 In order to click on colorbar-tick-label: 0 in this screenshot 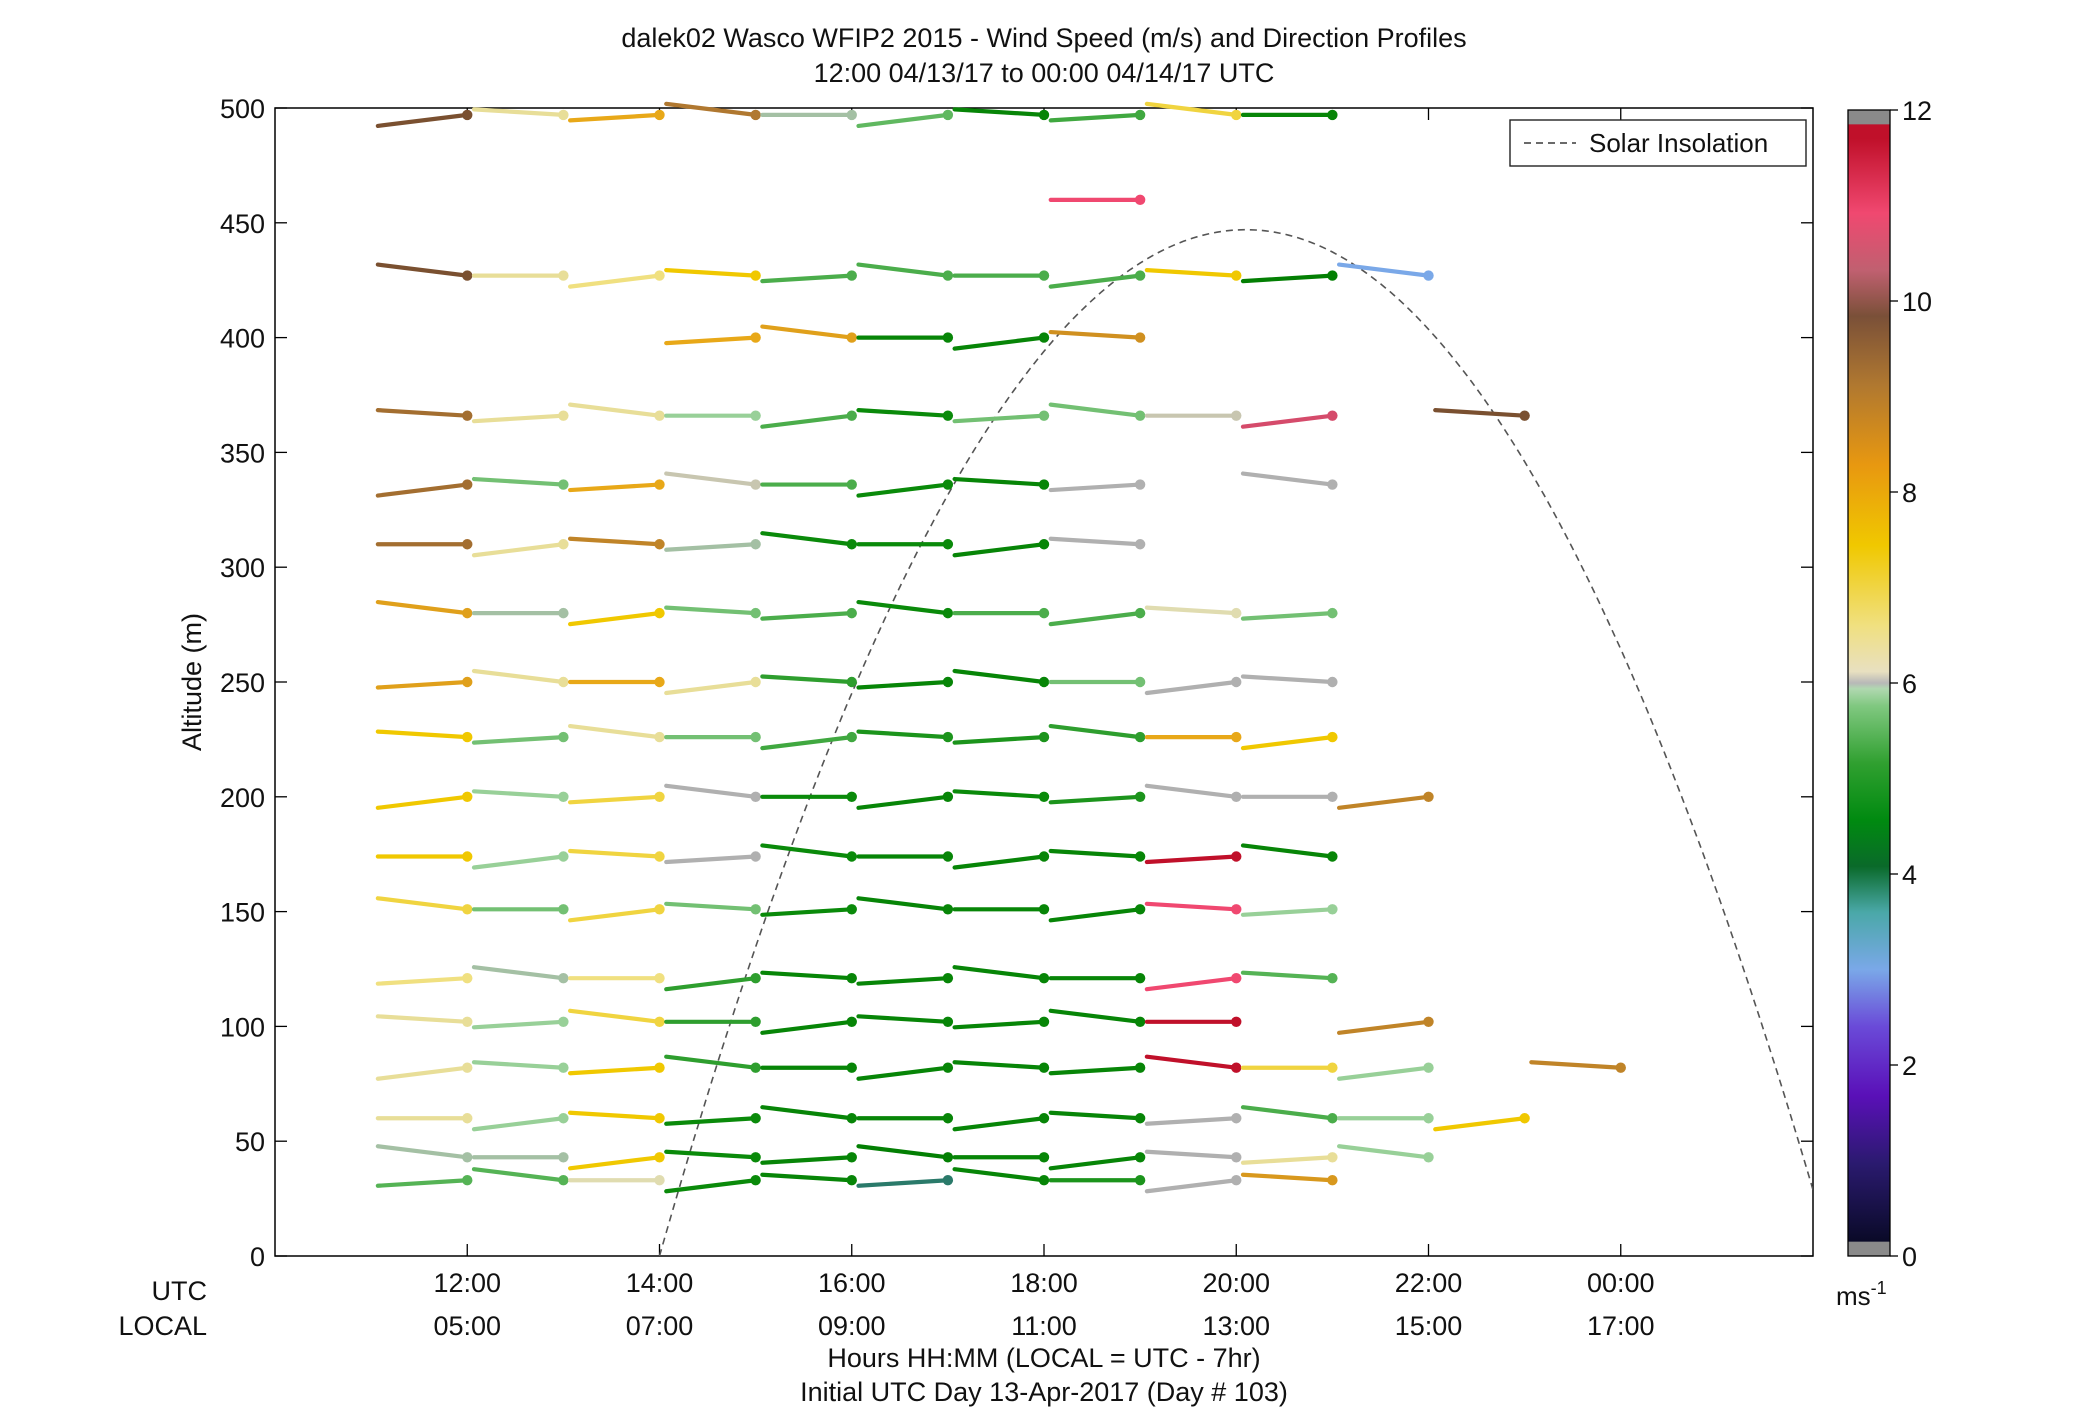, I will do `click(1909, 1257)`.